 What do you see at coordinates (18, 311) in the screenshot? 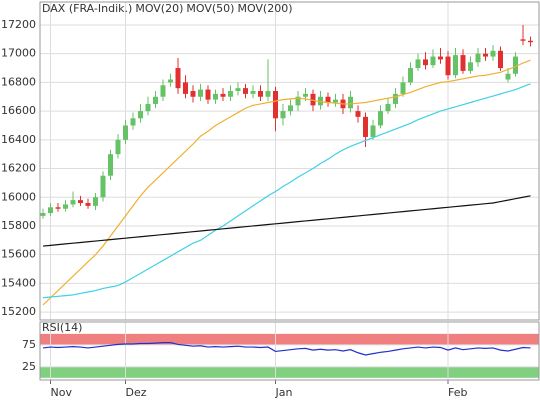
I see `y-tick-label: 15200` at bounding box center [18, 311].